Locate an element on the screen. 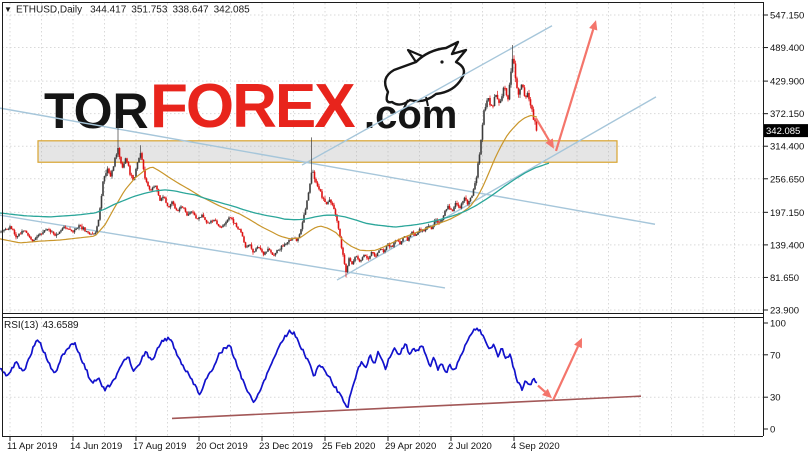 This screenshot has width=808, height=458. bull-logo-icon is located at coordinates (425, 74).